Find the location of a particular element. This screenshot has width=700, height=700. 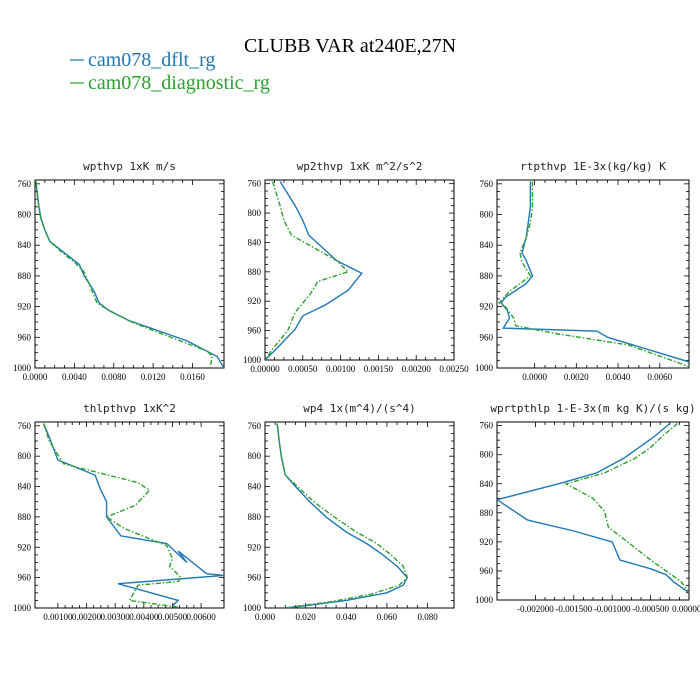

x-tick-label: 0.00400 is located at coordinates (144, 617).